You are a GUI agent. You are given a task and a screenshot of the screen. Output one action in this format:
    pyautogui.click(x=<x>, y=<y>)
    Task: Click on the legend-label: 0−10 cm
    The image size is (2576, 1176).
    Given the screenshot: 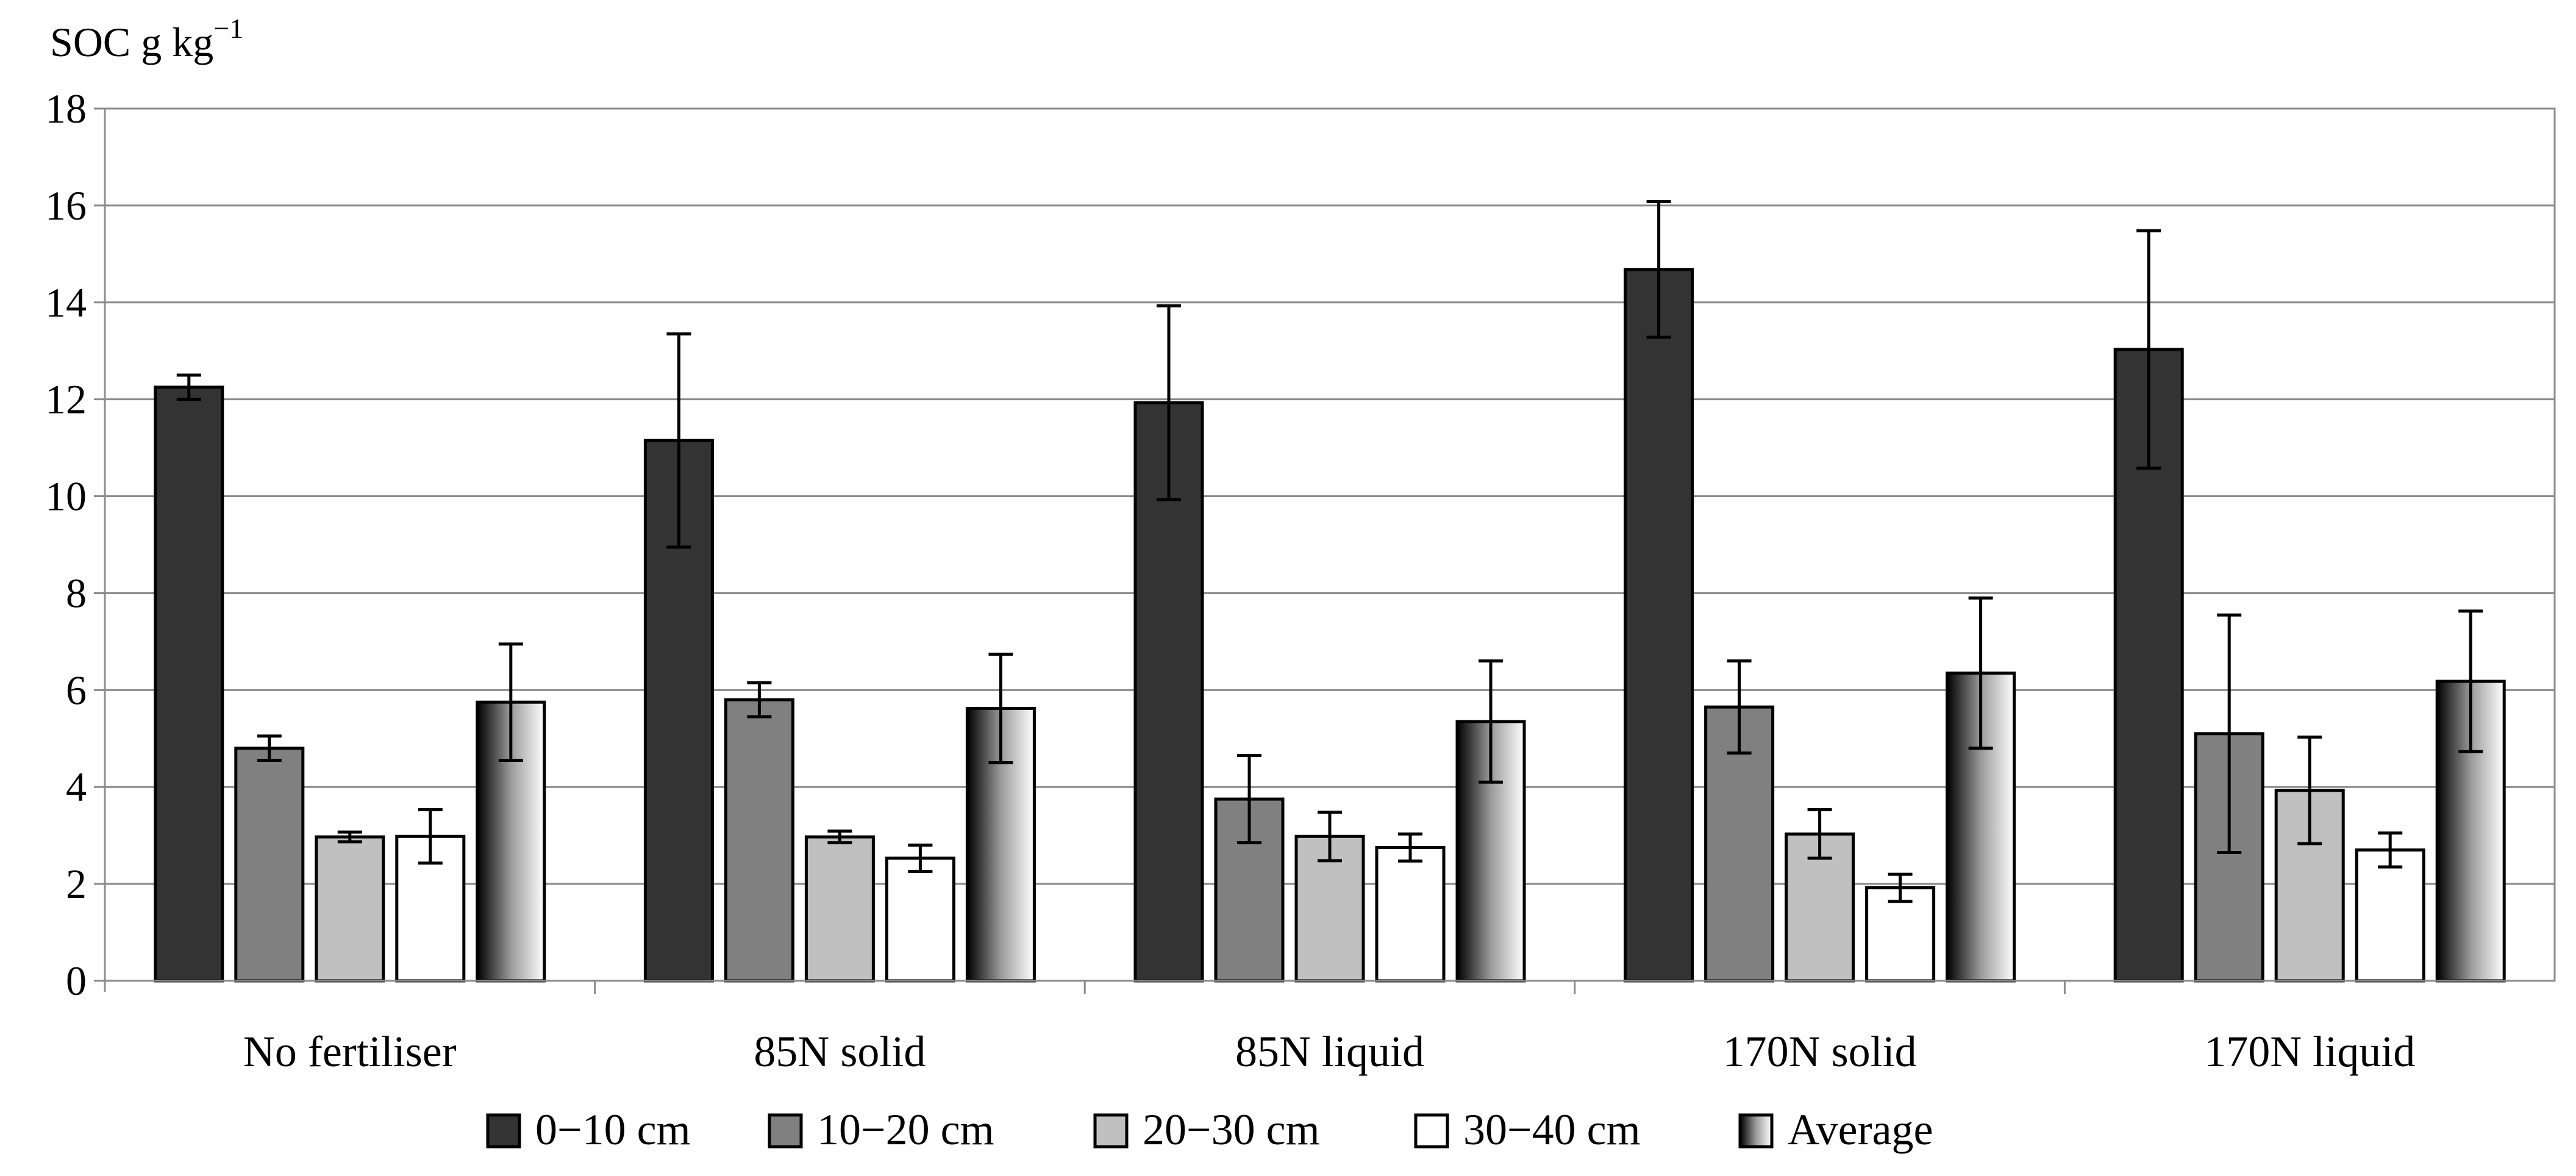 What is the action you would take?
    pyautogui.click(x=613, y=1129)
    